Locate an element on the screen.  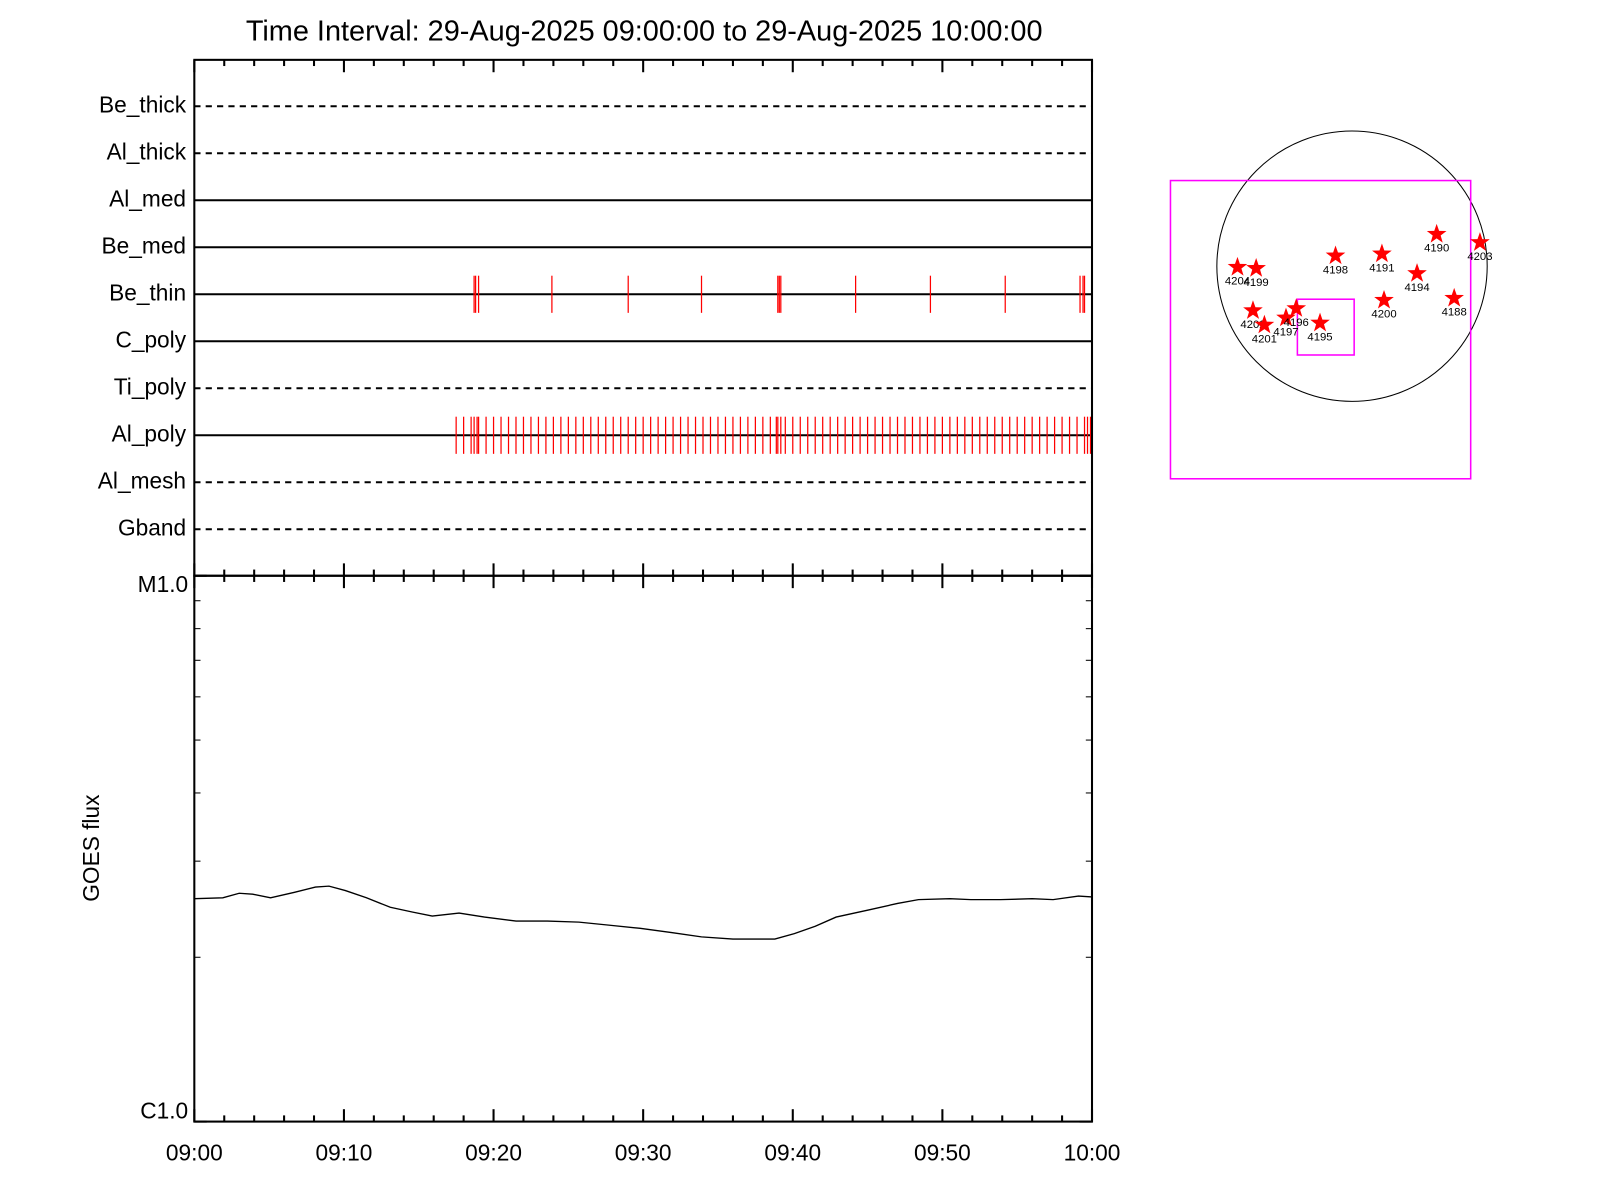
y-tick-label: M1.0 is located at coordinates (163, 584).